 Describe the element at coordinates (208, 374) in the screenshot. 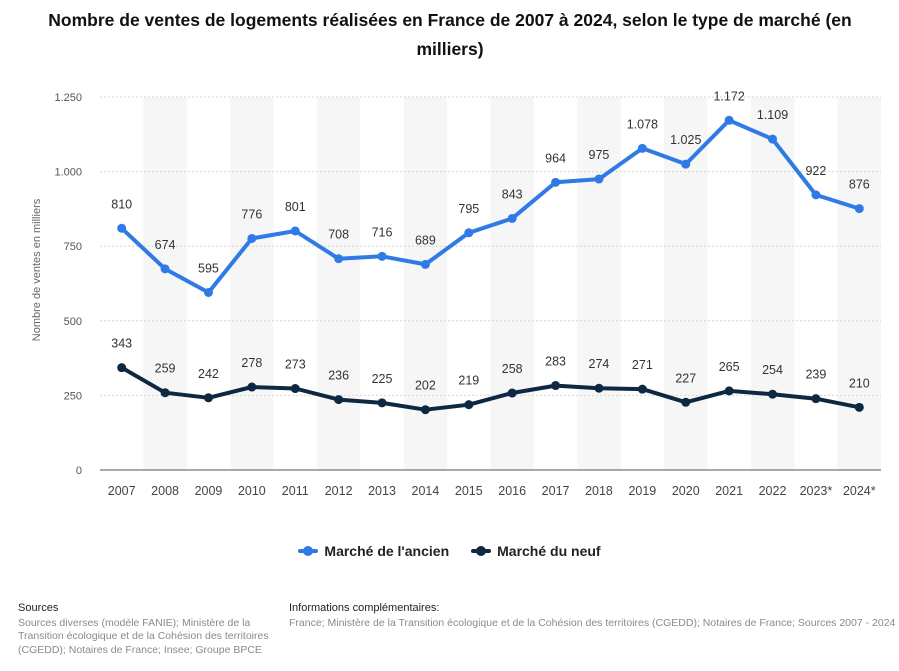

I see `data-label: 242` at that location.